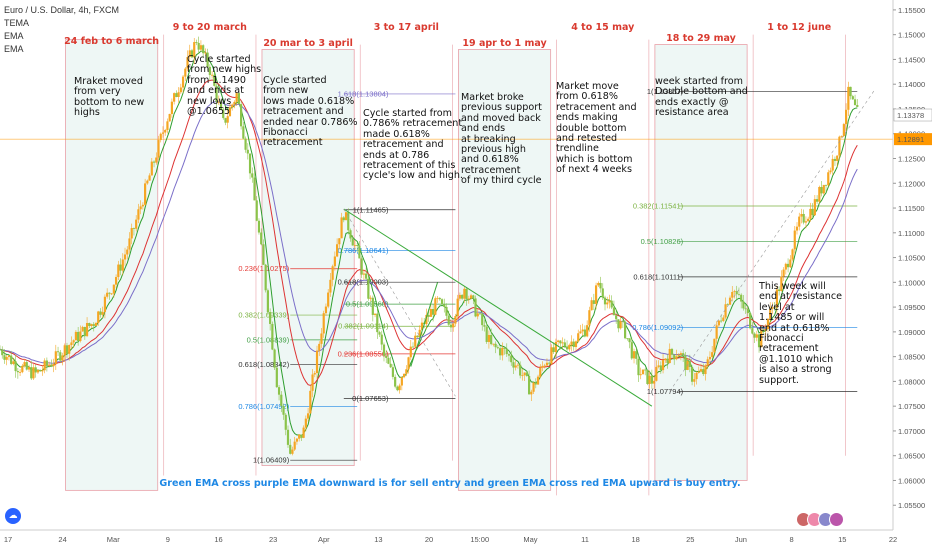  Describe the element at coordinates (636, 539) in the screenshot. I see `time-tick-label: 18` at that location.